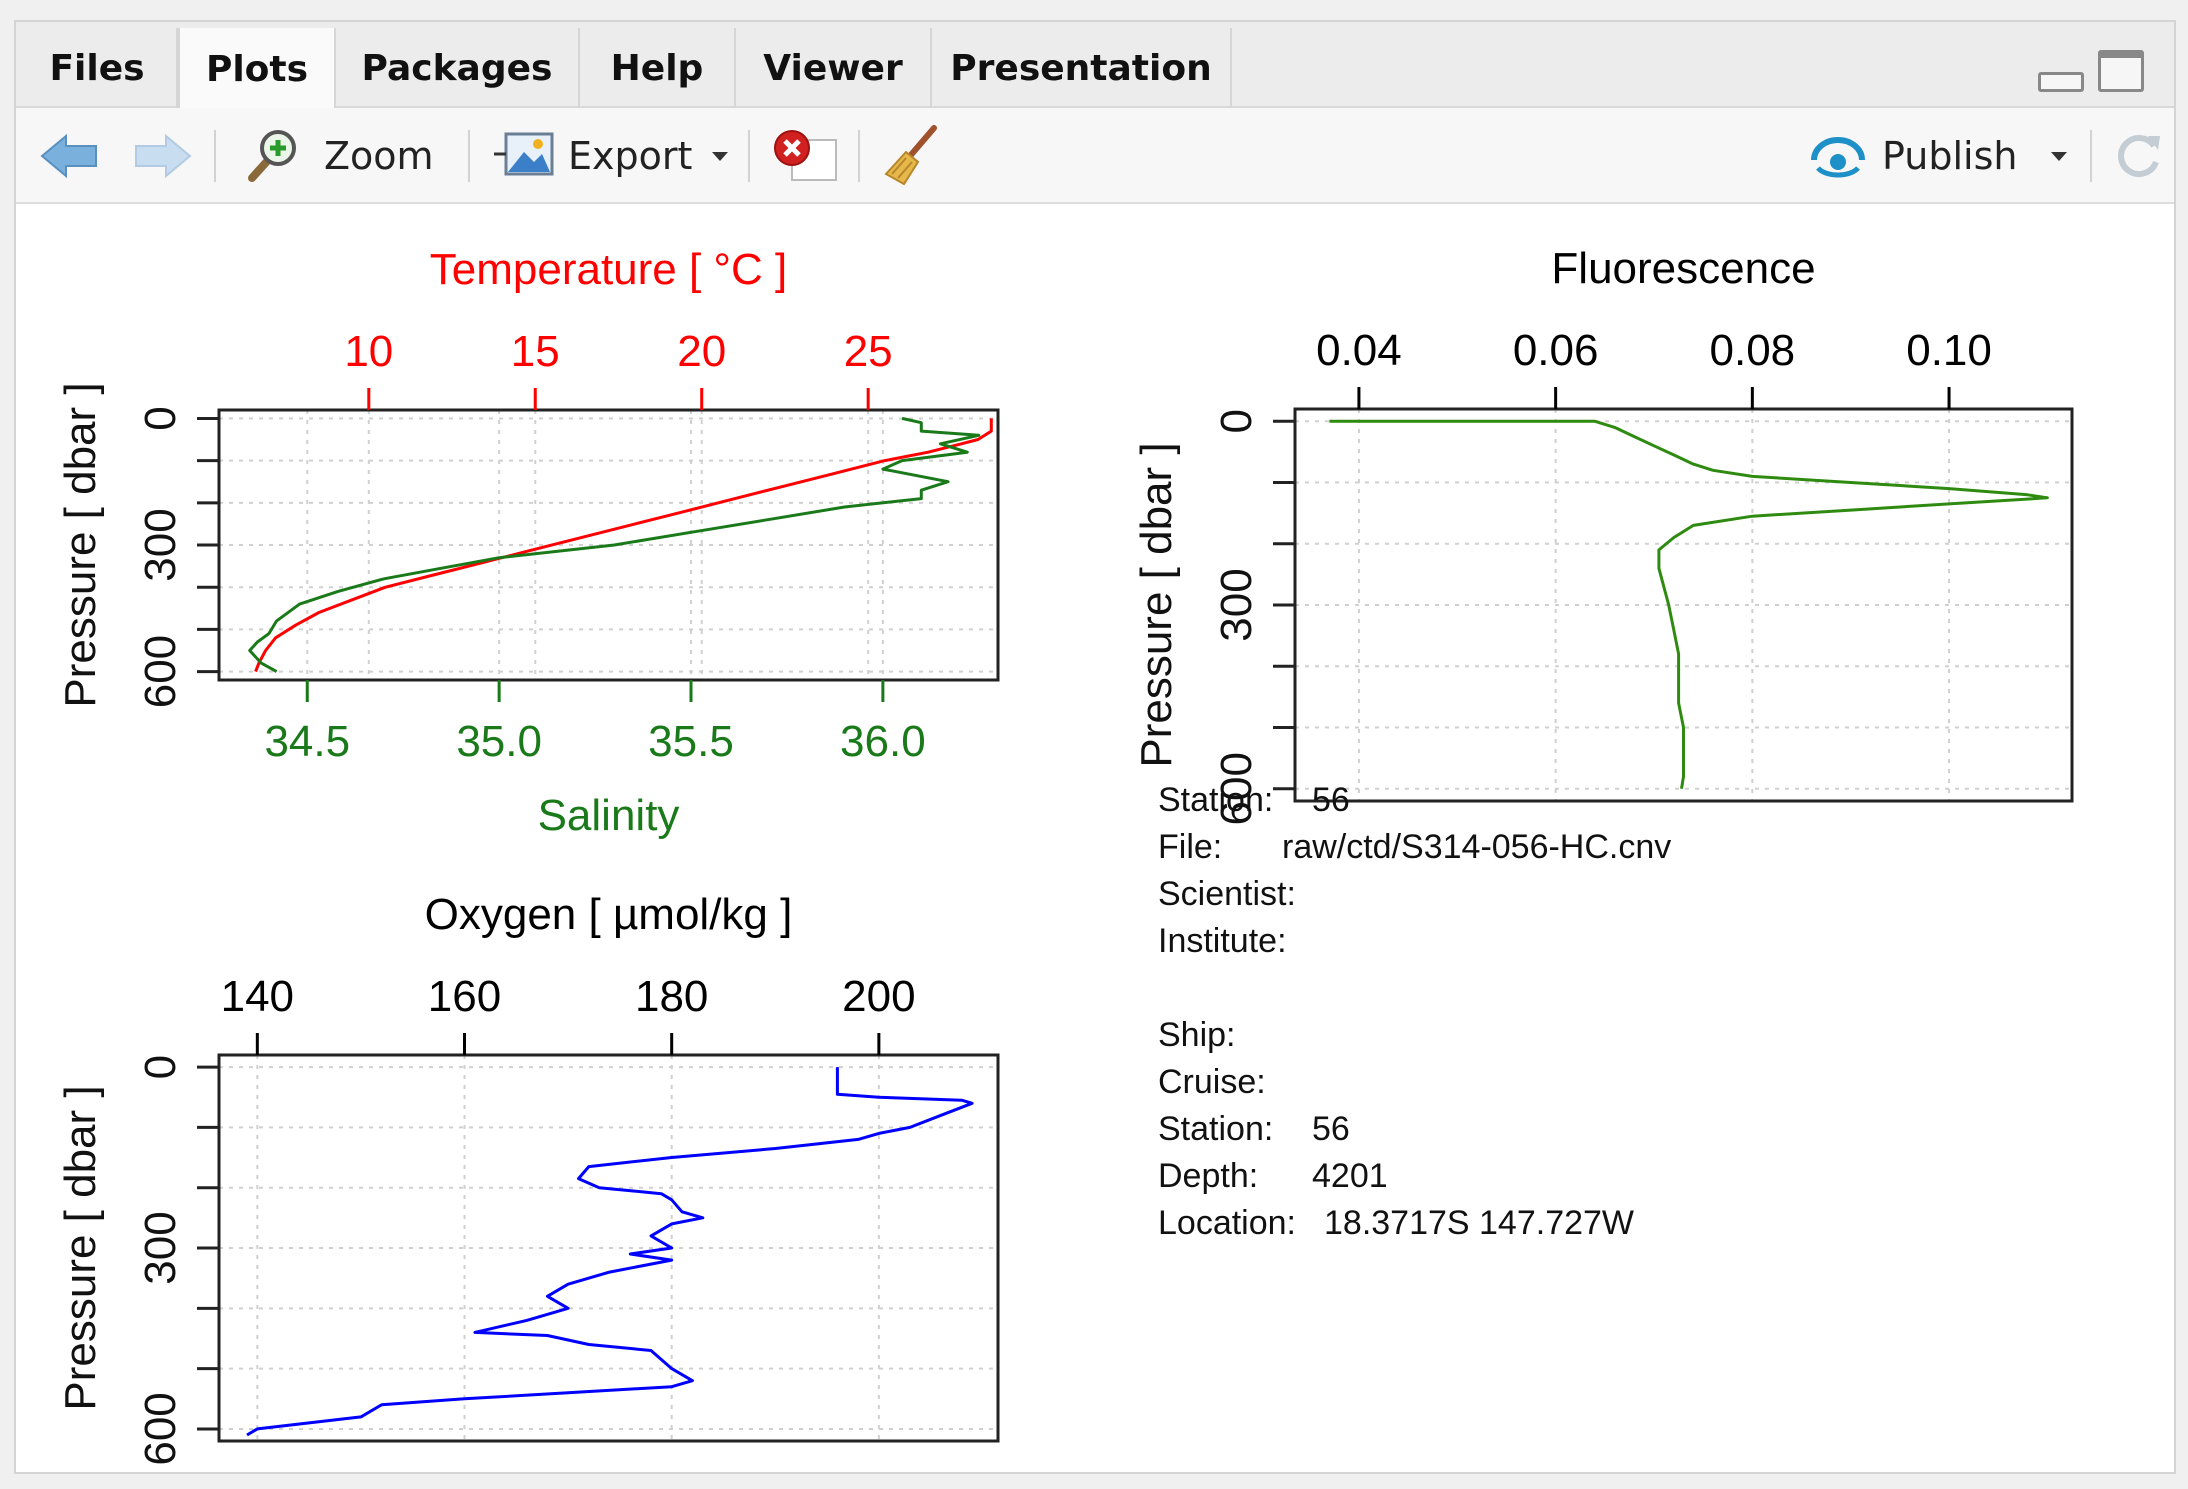 The width and height of the screenshot is (2188, 1489). What do you see at coordinates (499, 741) in the screenshot?
I see `bottom-tick-label: 35.0` at bounding box center [499, 741].